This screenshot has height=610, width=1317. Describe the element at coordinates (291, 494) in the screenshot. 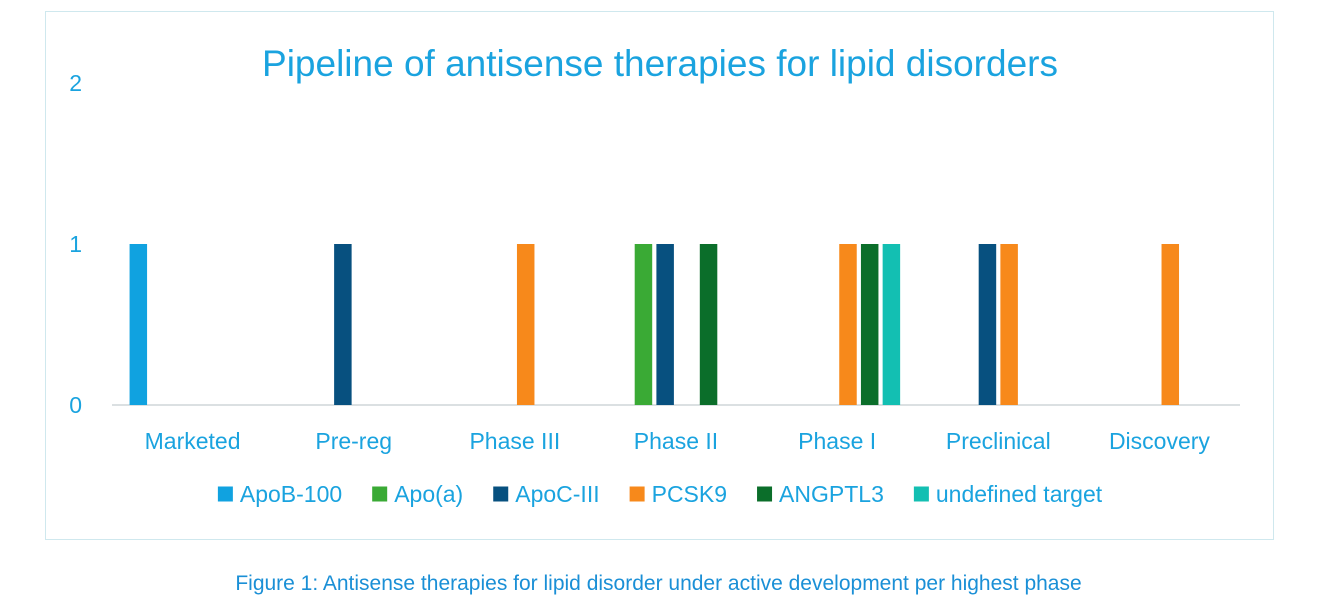

I see `legend-label: ApoB-100` at that location.